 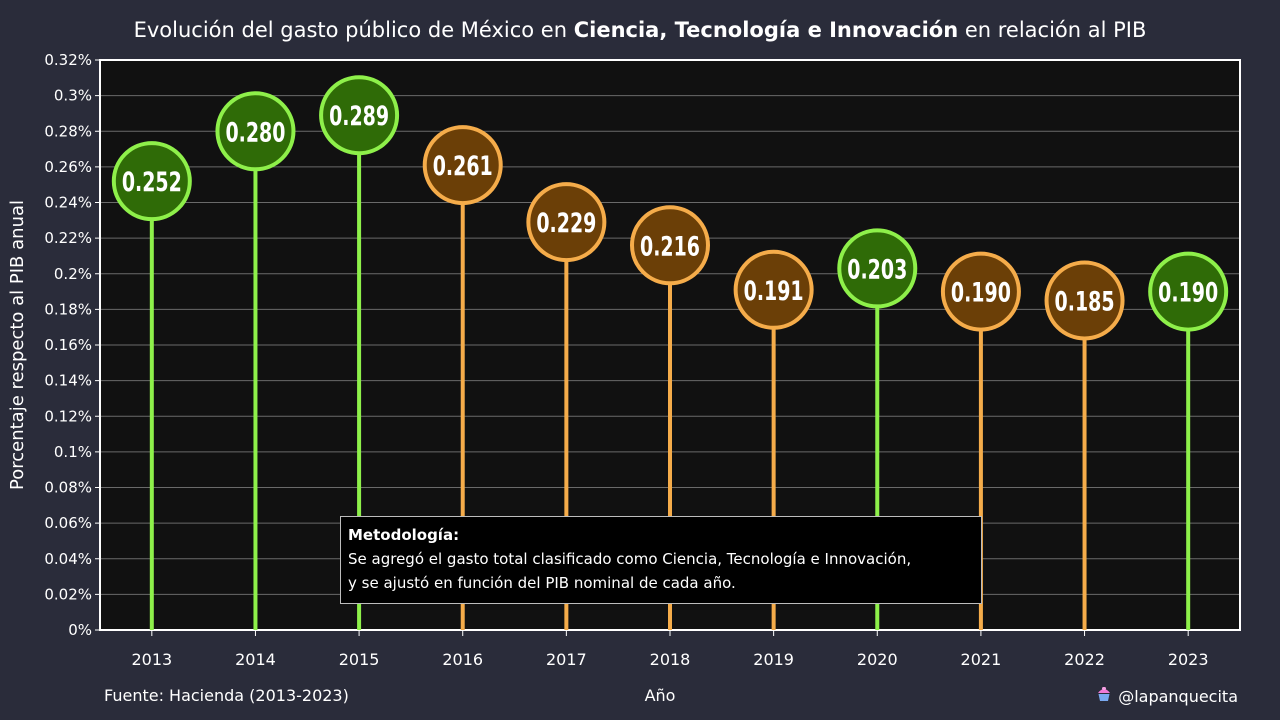 What do you see at coordinates (226, 695) in the screenshot?
I see `source-label: Fuente: Hacienda (2013-2023)` at bounding box center [226, 695].